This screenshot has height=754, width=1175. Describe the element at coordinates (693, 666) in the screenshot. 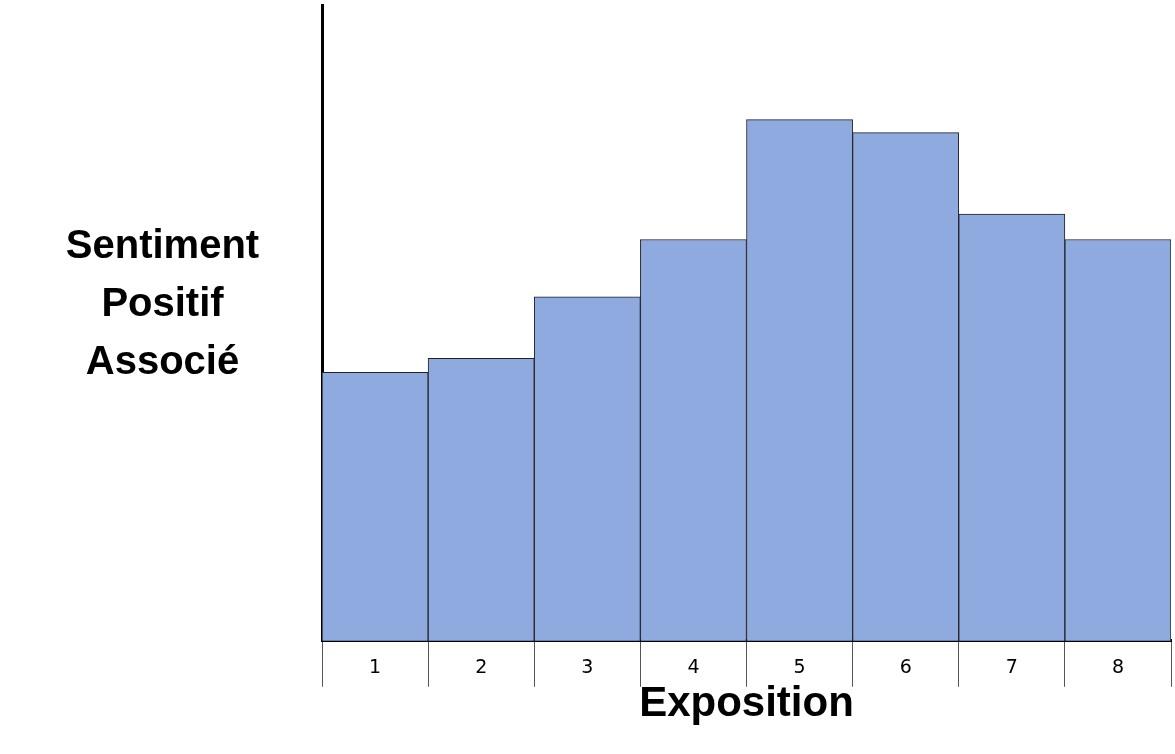

I see `x-tick-label: 4` at that location.